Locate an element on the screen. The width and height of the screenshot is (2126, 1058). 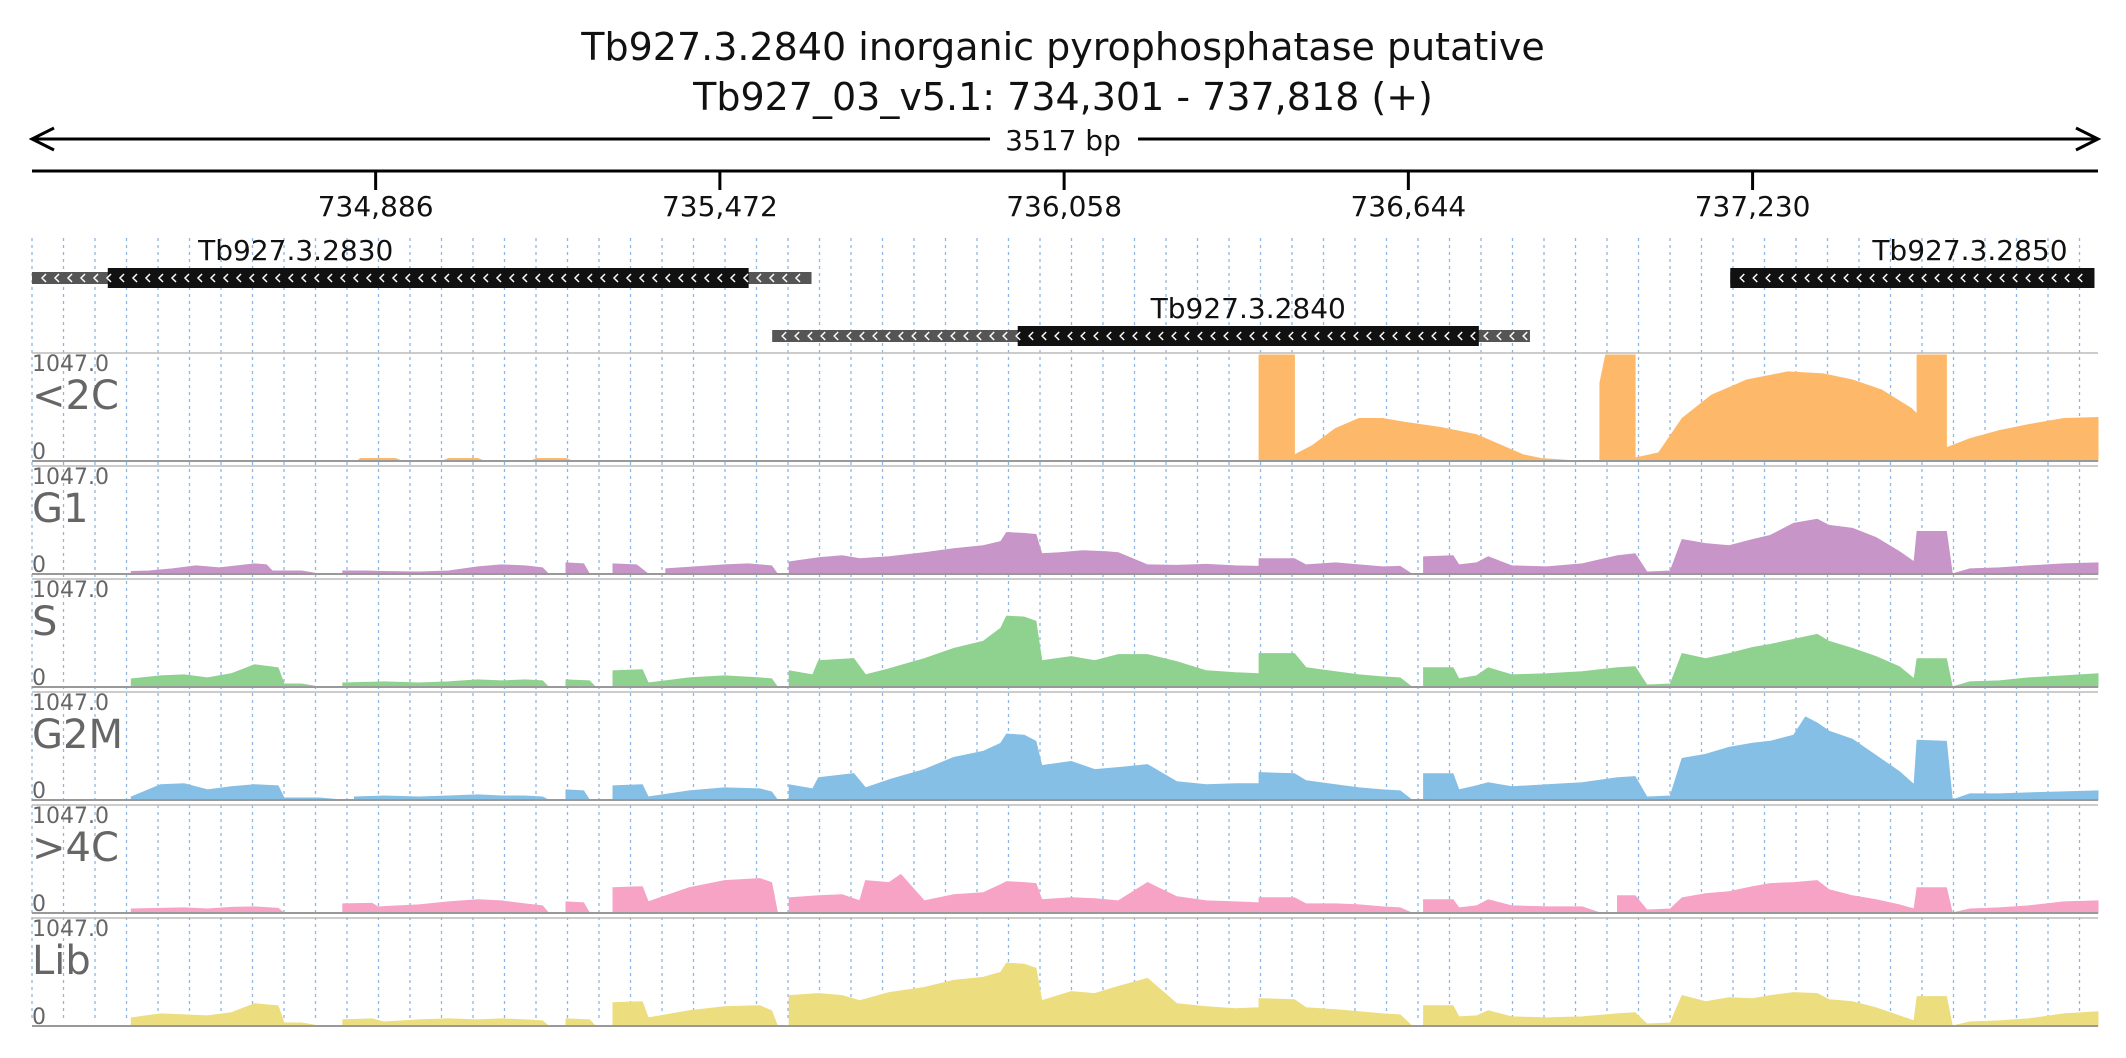
track-ymin-label-5: 0 is located at coordinates (39, 1017).